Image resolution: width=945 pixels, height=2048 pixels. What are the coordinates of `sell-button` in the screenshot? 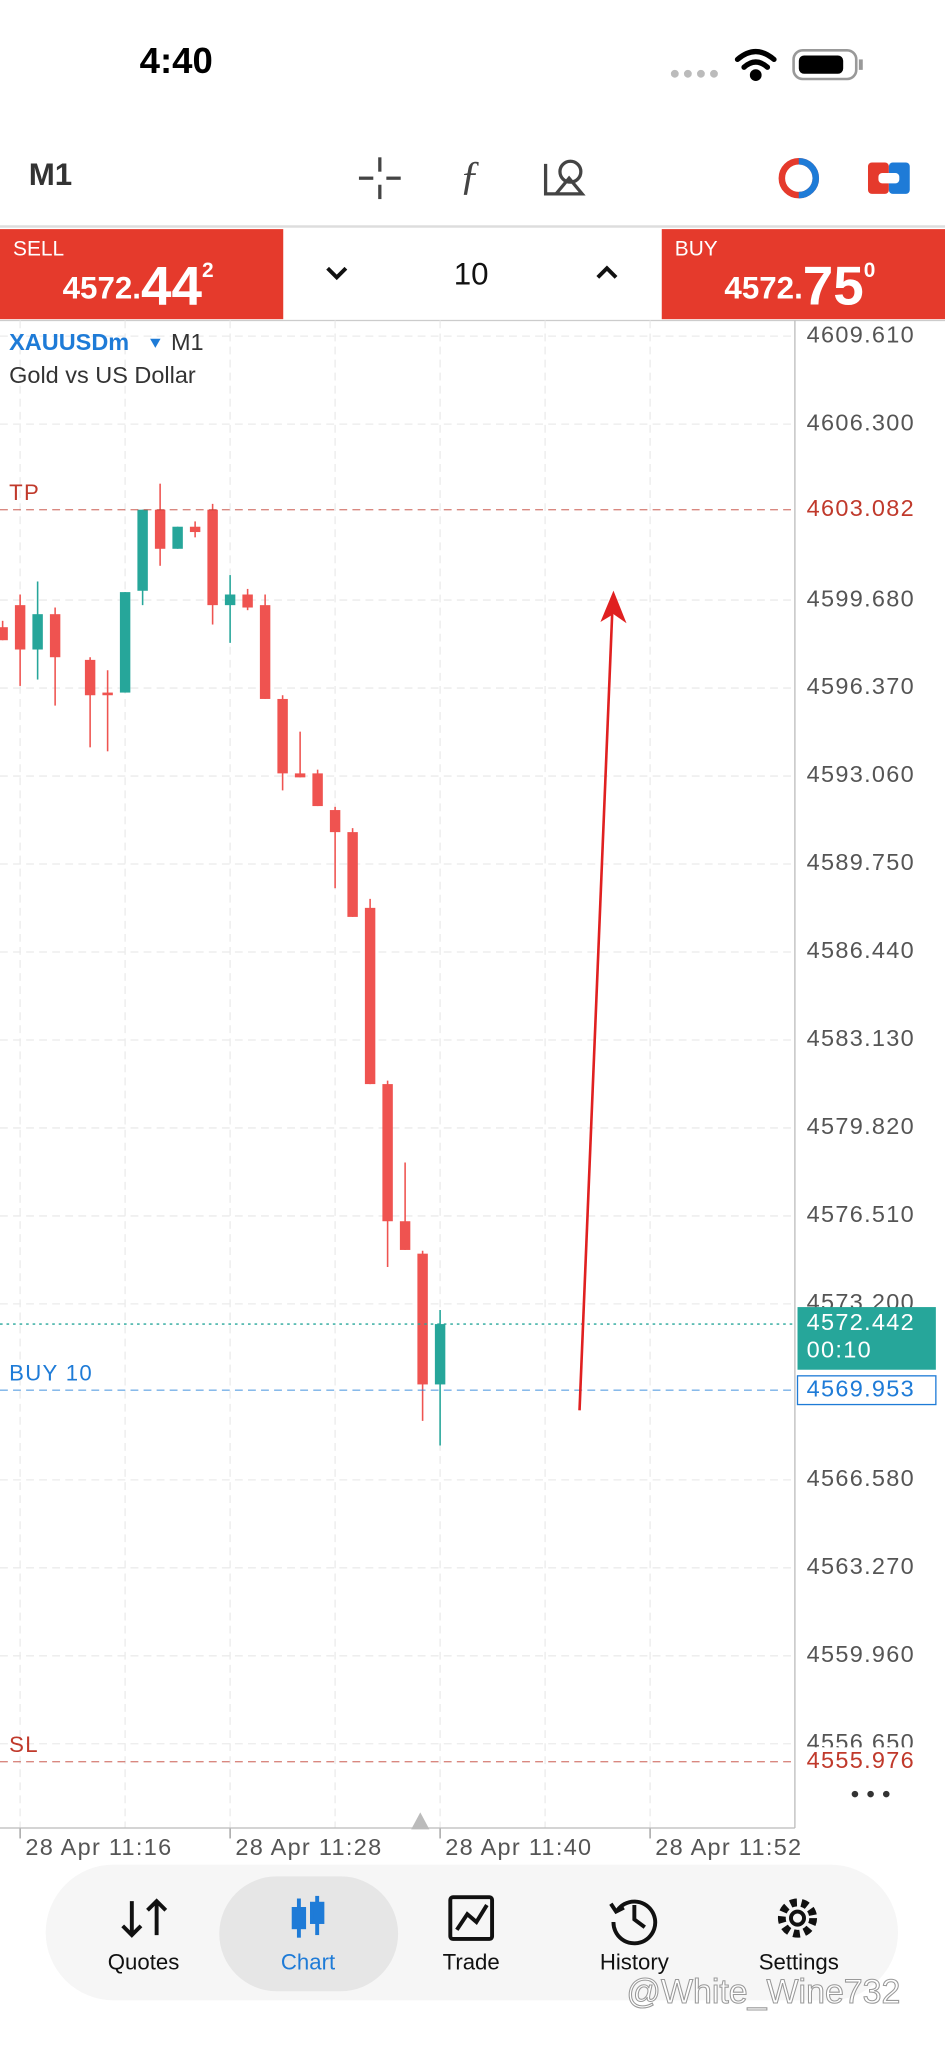 It's located at (142, 274).